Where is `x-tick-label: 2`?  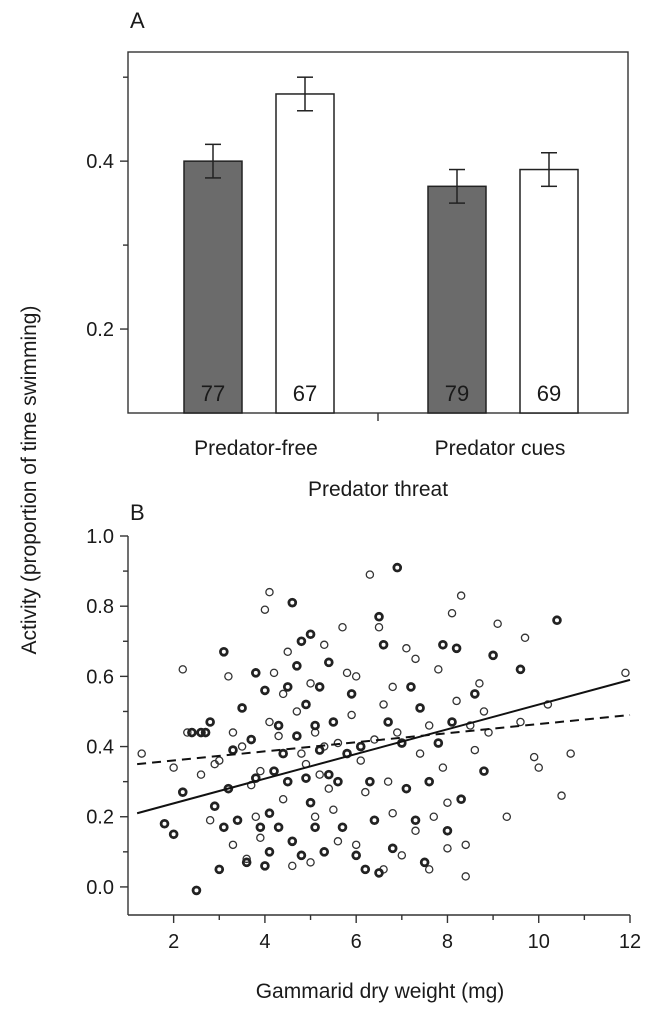
x-tick-label: 2 is located at coordinates (173, 942).